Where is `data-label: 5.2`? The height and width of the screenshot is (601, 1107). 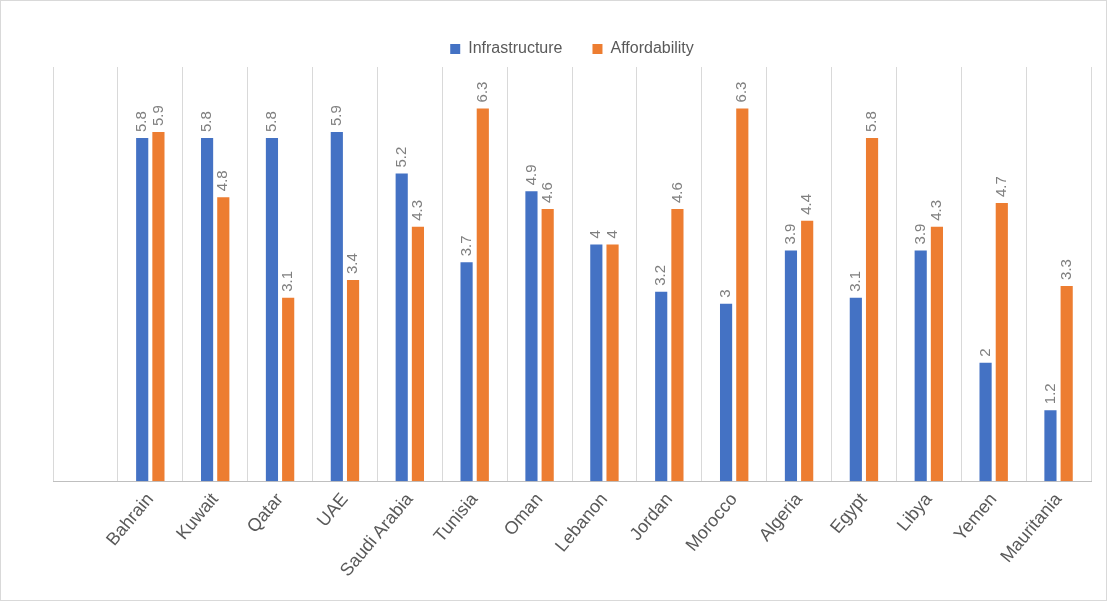 data-label: 5.2 is located at coordinates (400, 157).